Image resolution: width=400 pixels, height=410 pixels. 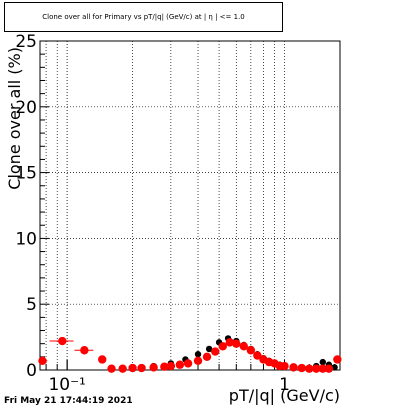 What do you see at coordinates (31, 371) in the screenshot?
I see `y-tick-label: 0` at bounding box center [31, 371].